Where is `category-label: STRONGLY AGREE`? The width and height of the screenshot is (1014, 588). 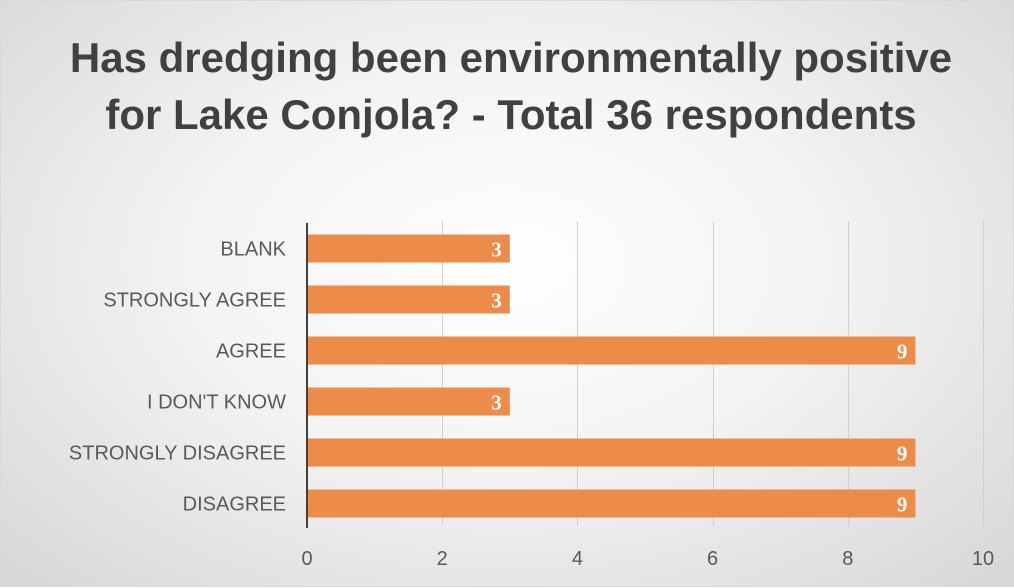
category-label: STRONGLY AGREE is located at coordinates (194, 301).